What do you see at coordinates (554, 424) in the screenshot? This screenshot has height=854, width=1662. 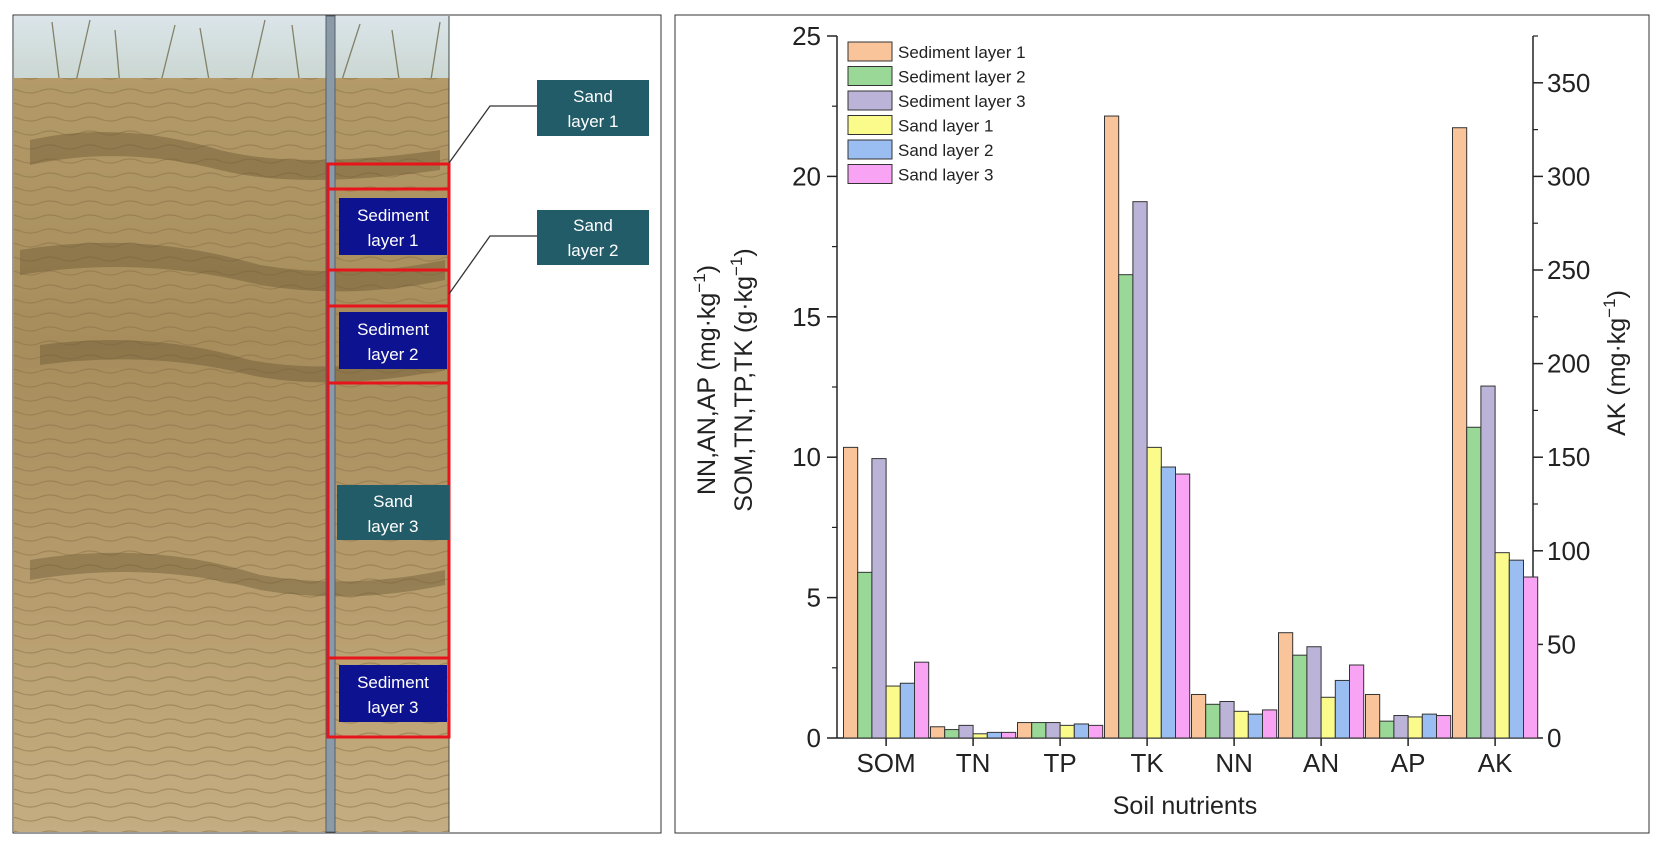 I see `blank-area` at bounding box center [554, 424].